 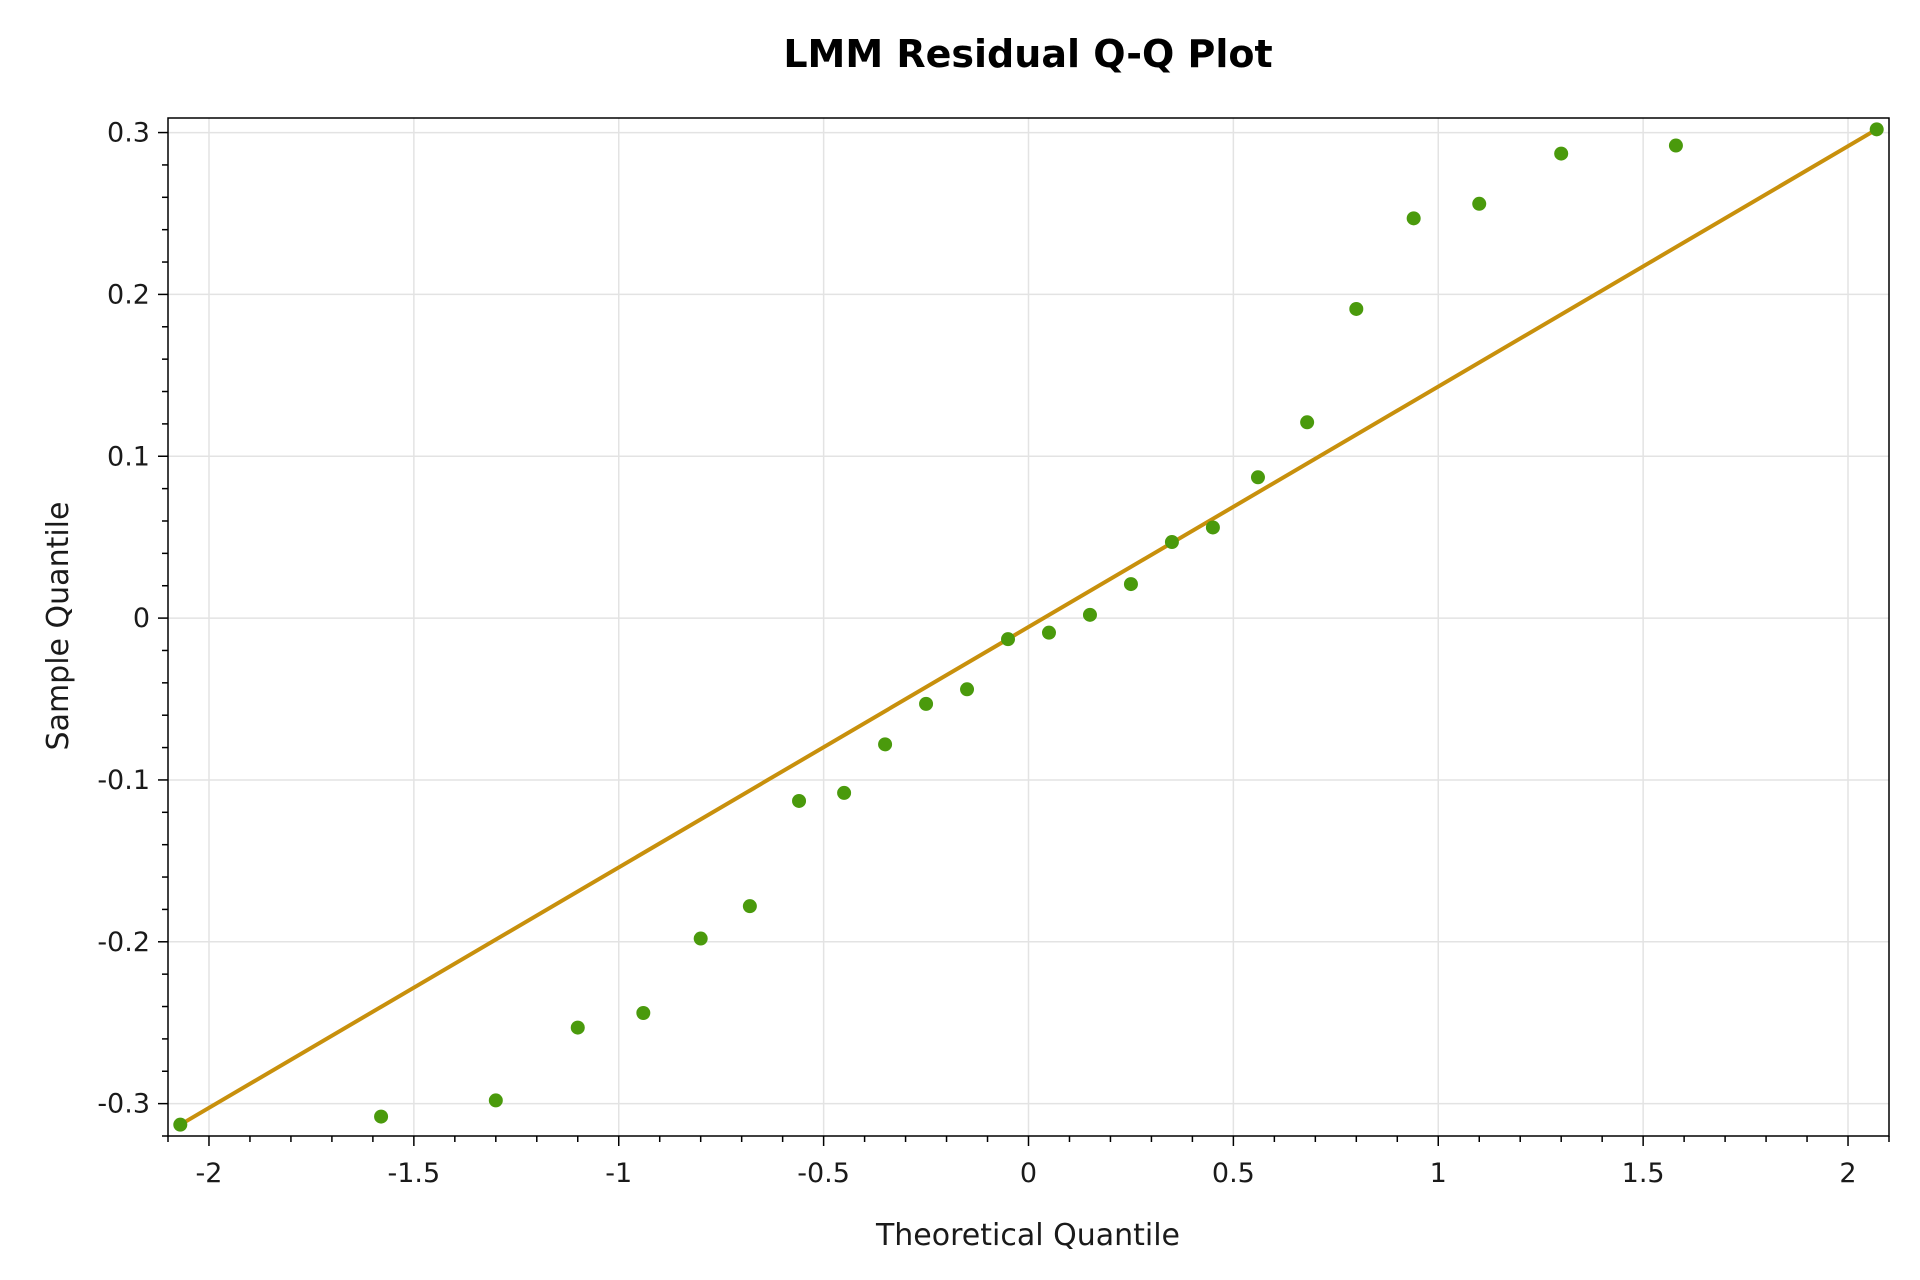 What do you see at coordinates (132, 627) in the screenshot?
I see `y-axis: -0.3 -0.2 -0.1 0 0.1 0.2 0.3` at bounding box center [132, 627].